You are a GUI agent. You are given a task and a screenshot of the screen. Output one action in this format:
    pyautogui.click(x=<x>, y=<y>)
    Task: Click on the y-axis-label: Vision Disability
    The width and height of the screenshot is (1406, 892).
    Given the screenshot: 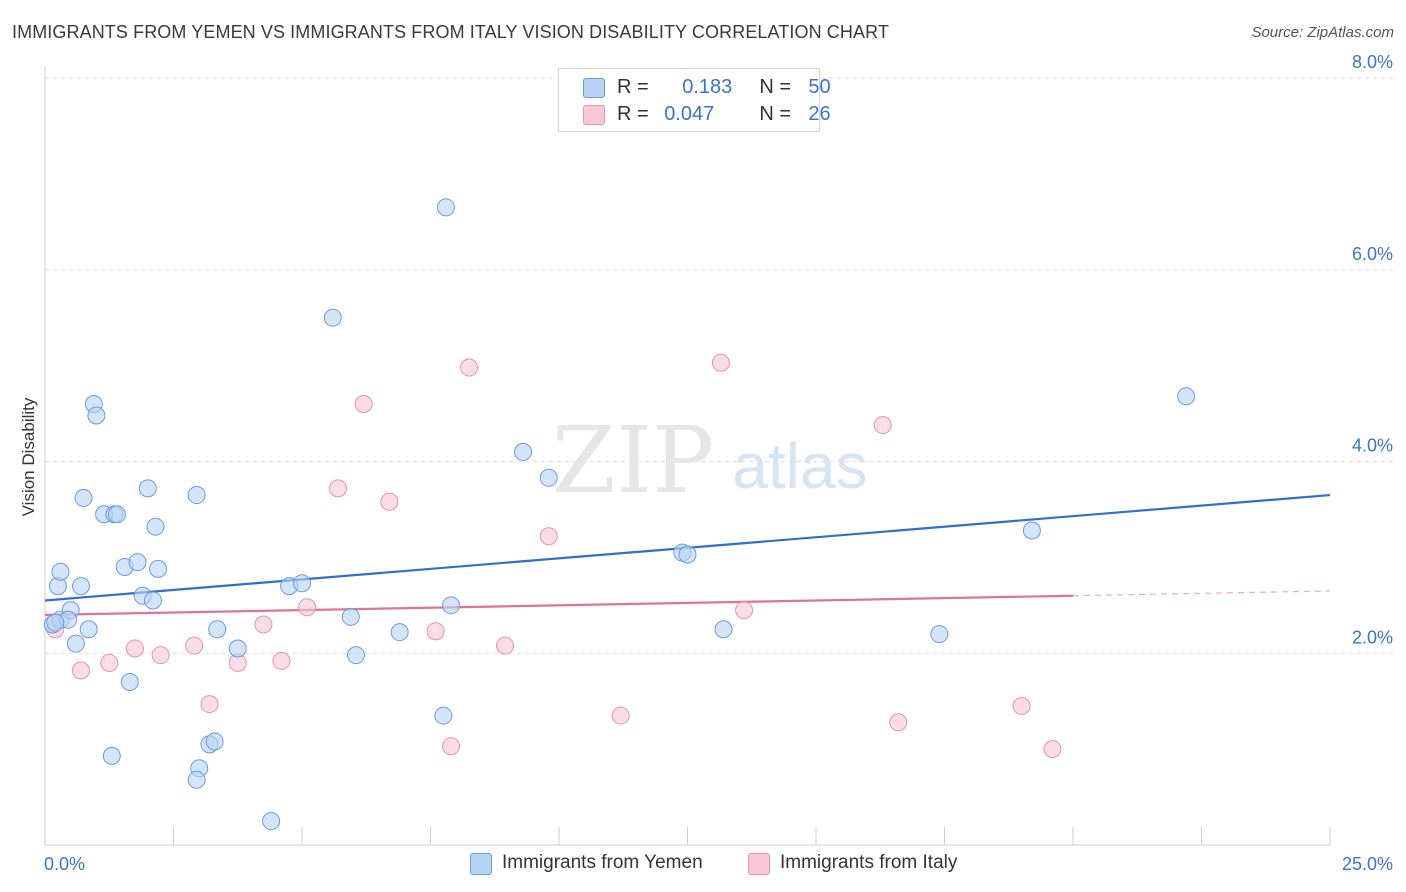 What is the action you would take?
    pyautogui.click(x=28, y=456)
    